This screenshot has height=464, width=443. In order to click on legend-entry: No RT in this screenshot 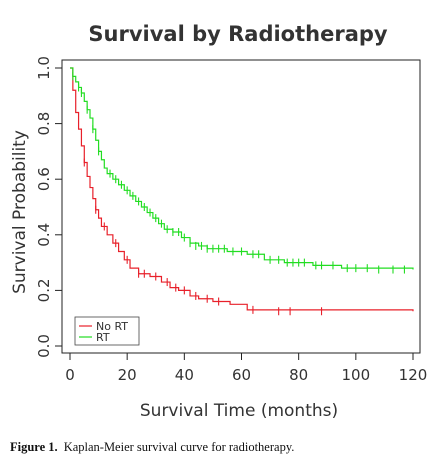, I will do `click(112, 326)`.